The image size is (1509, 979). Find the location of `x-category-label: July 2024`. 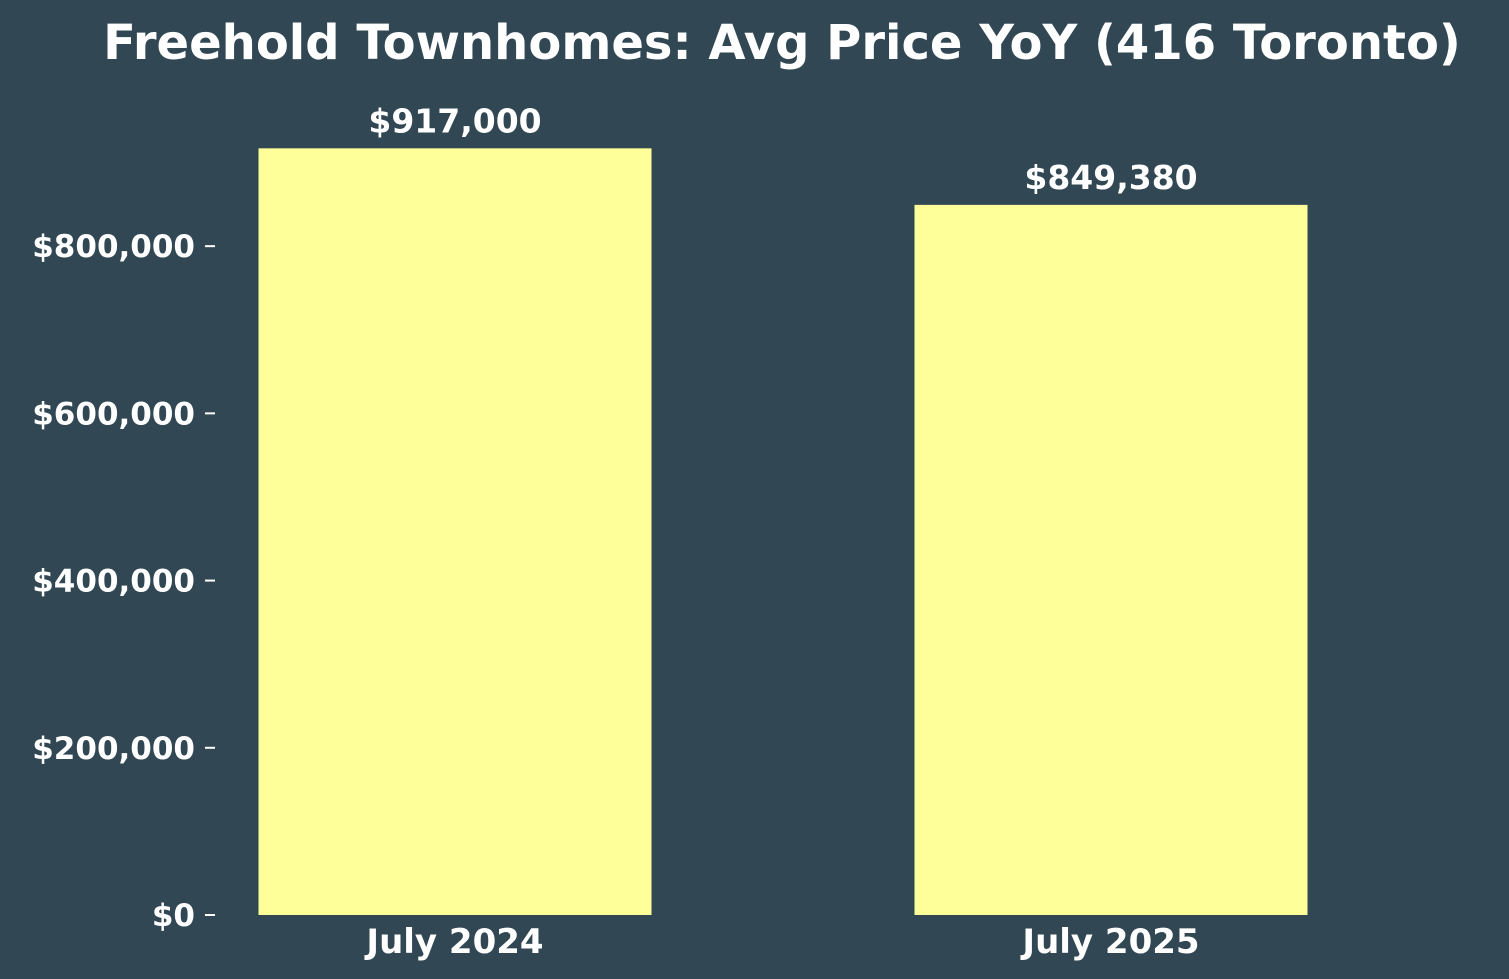

x-category-label: July 2024 is located at coordinates (453, 942).